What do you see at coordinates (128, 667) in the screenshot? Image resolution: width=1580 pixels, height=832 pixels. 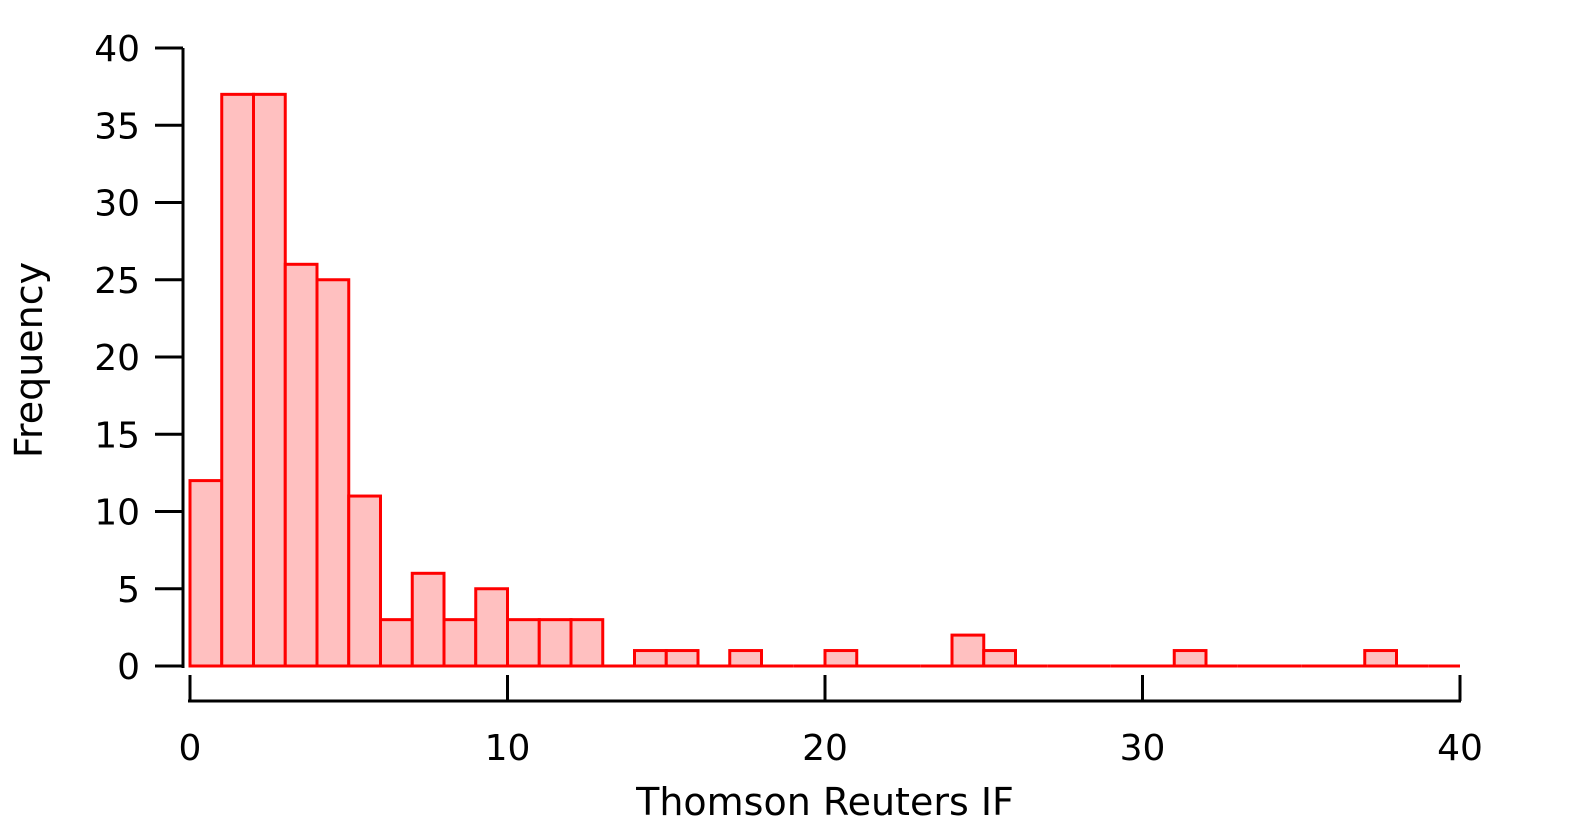 I see `y-tick-label: 0` at bounding box center [128, 667].